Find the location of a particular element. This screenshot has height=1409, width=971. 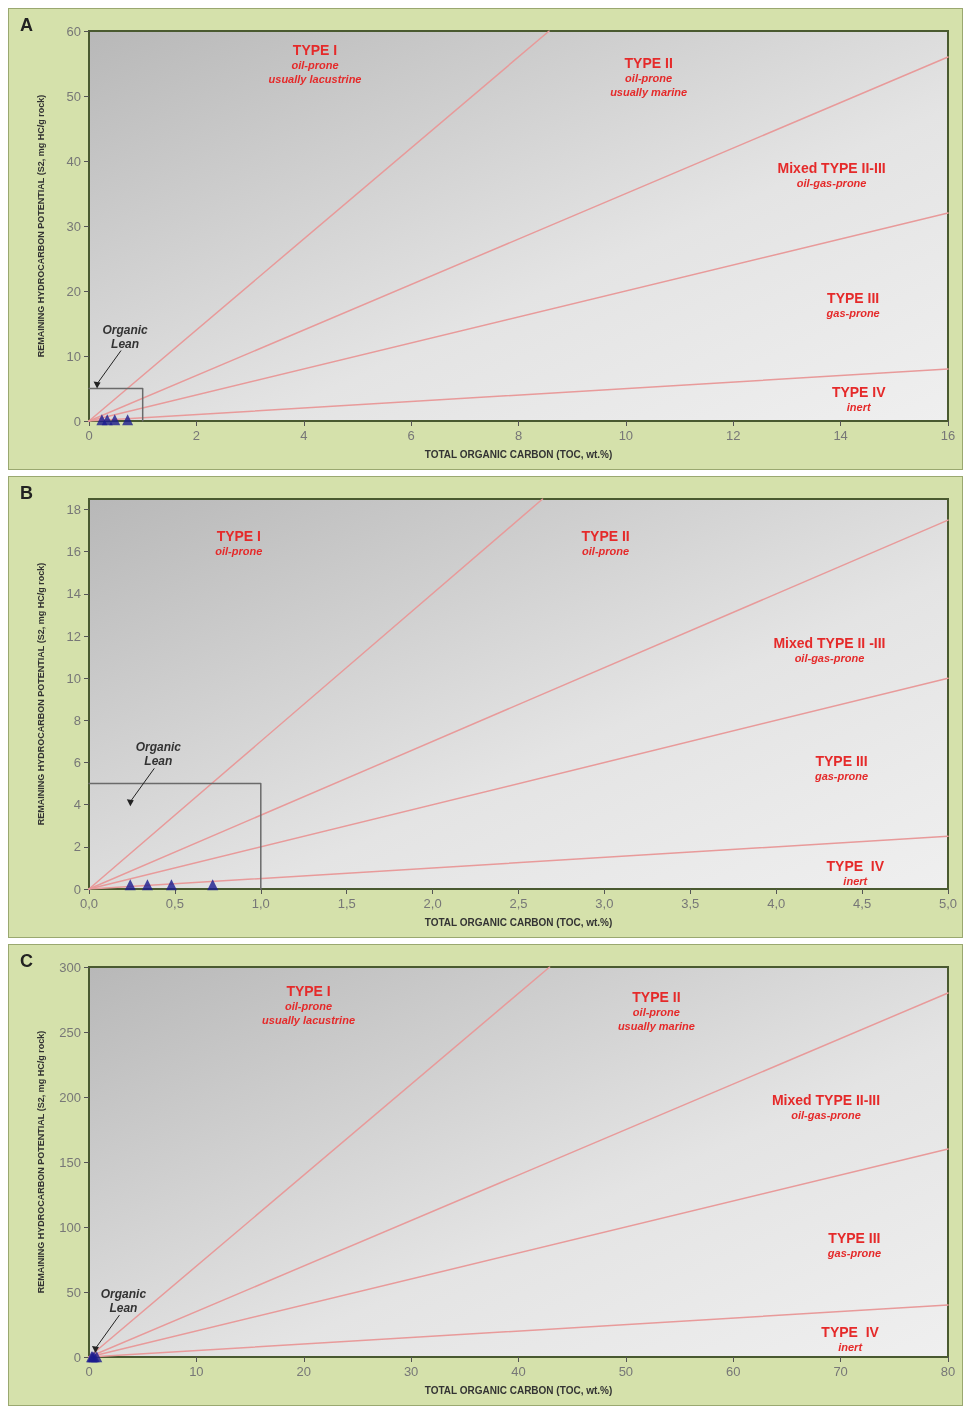

y-tick-label: 12 is located at coordinates (73, 636).